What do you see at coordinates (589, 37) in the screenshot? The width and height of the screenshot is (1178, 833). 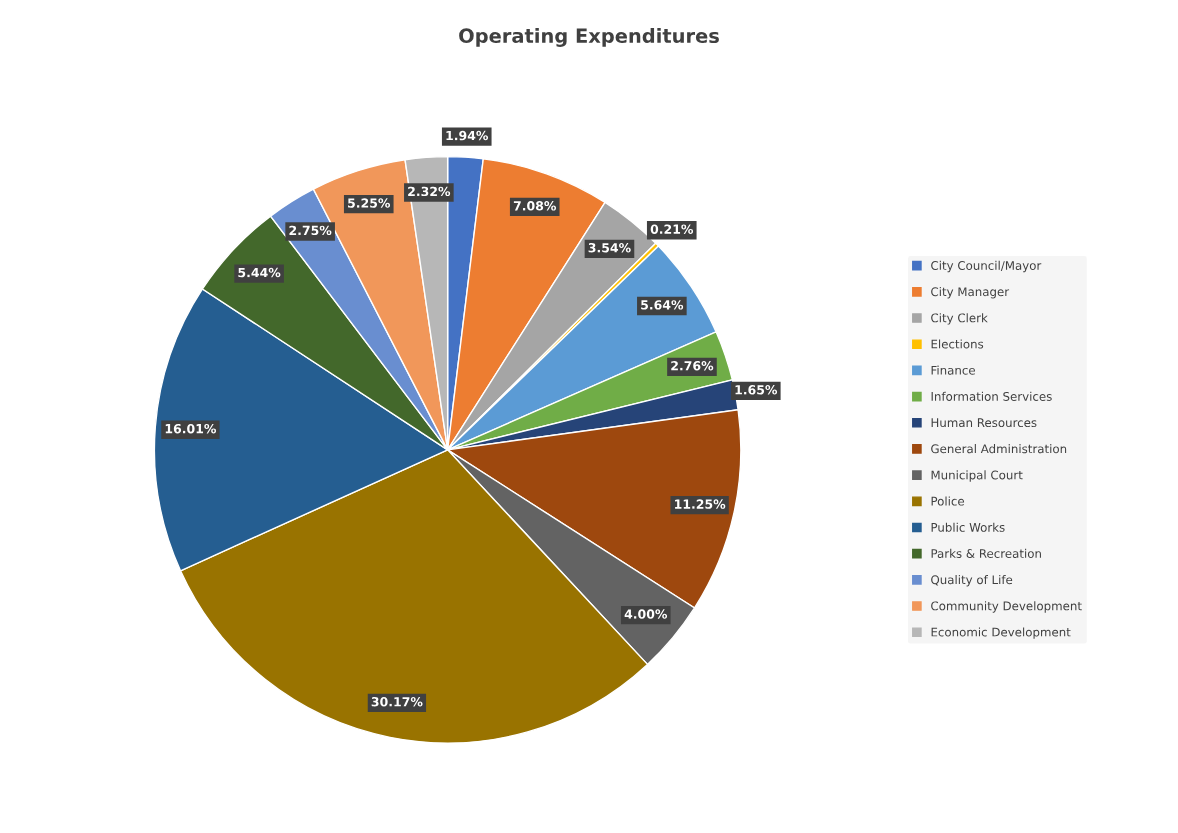 I see `chart-title: Operating Expenditures` at bounding box center [589, 37].